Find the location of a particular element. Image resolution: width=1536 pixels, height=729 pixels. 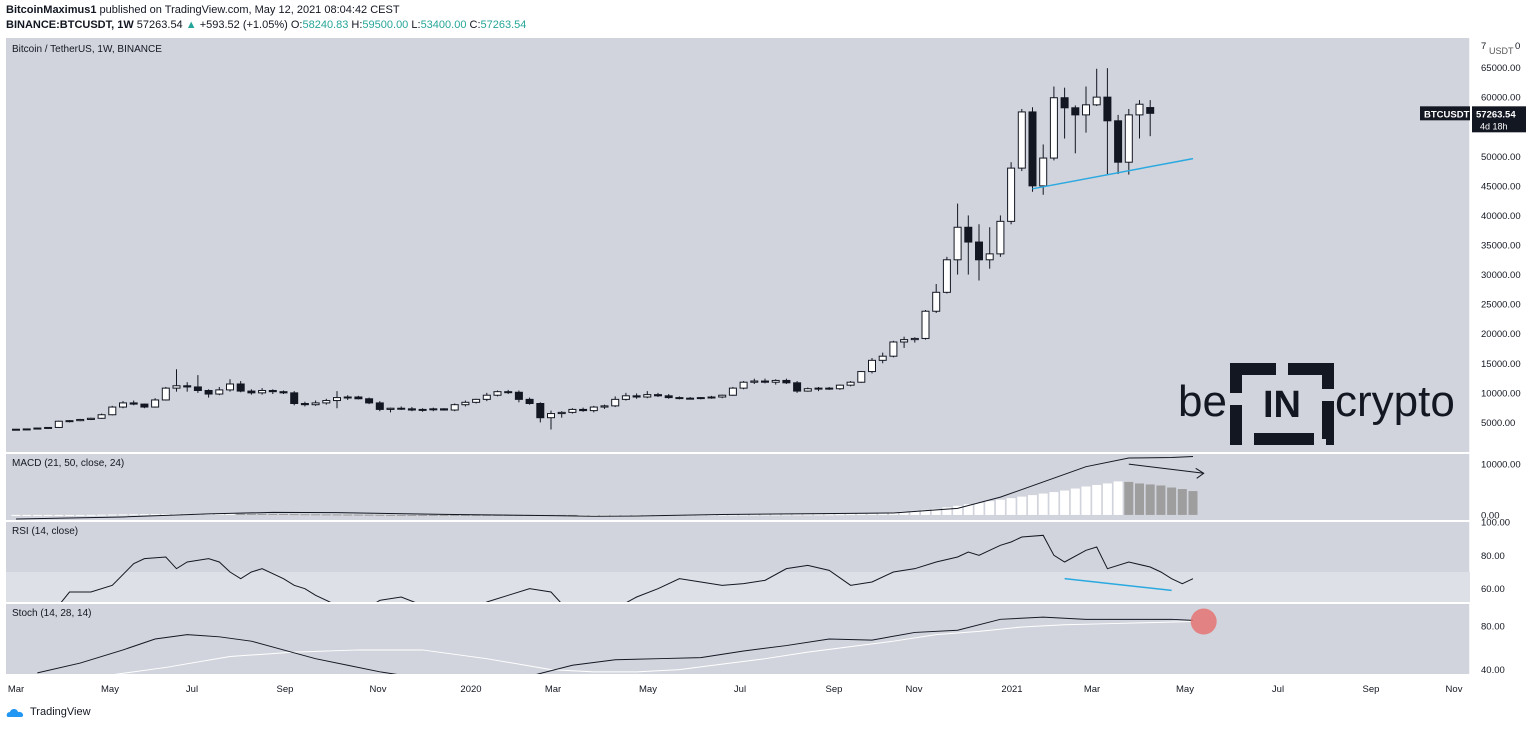

macd-tick-label: 0.00 is located at coordinates (1490, 515).